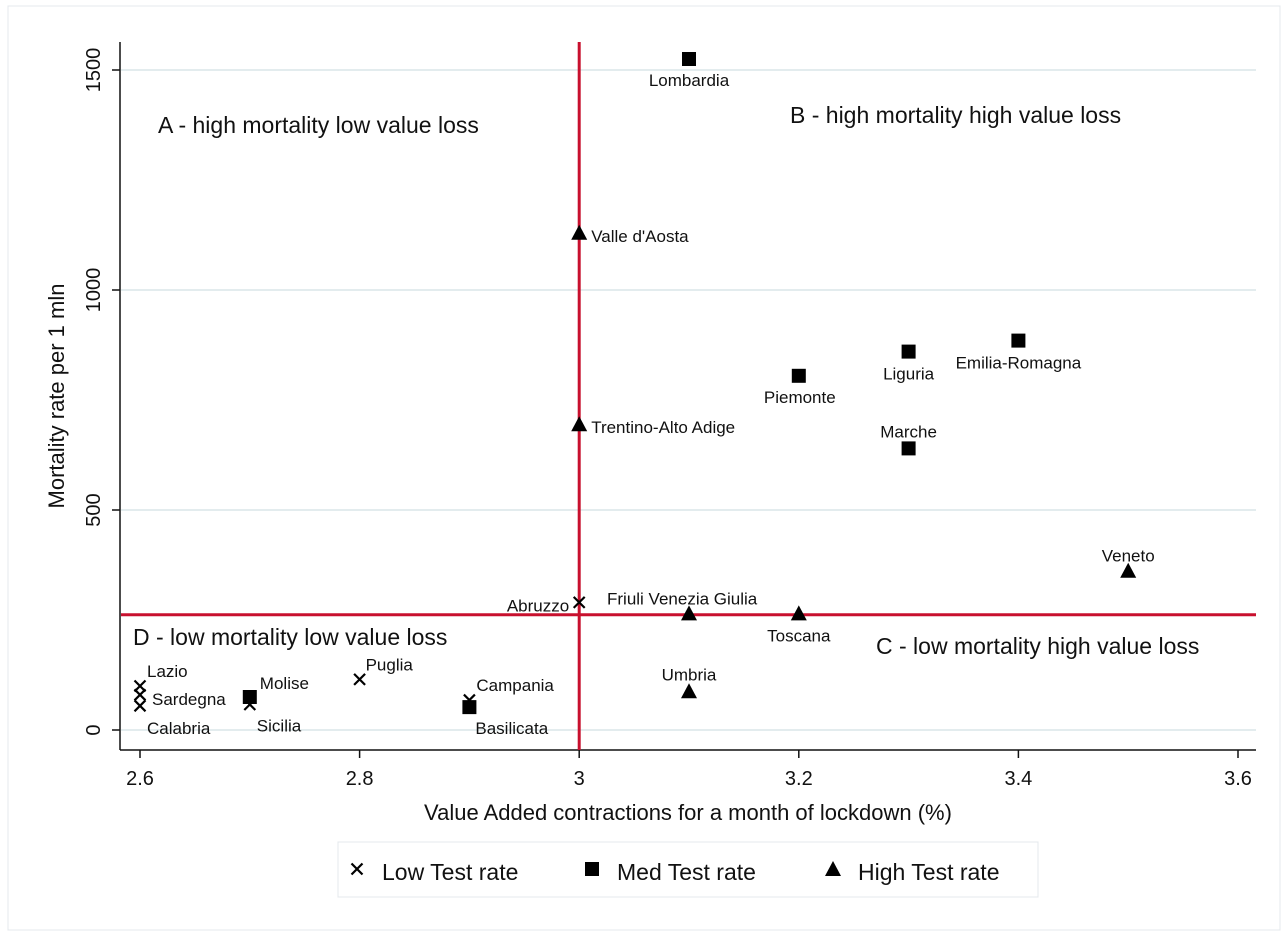 This screenshot has width=1288, height=941. I want to click on point-label-puglia: Puglia, so click(390, 664).